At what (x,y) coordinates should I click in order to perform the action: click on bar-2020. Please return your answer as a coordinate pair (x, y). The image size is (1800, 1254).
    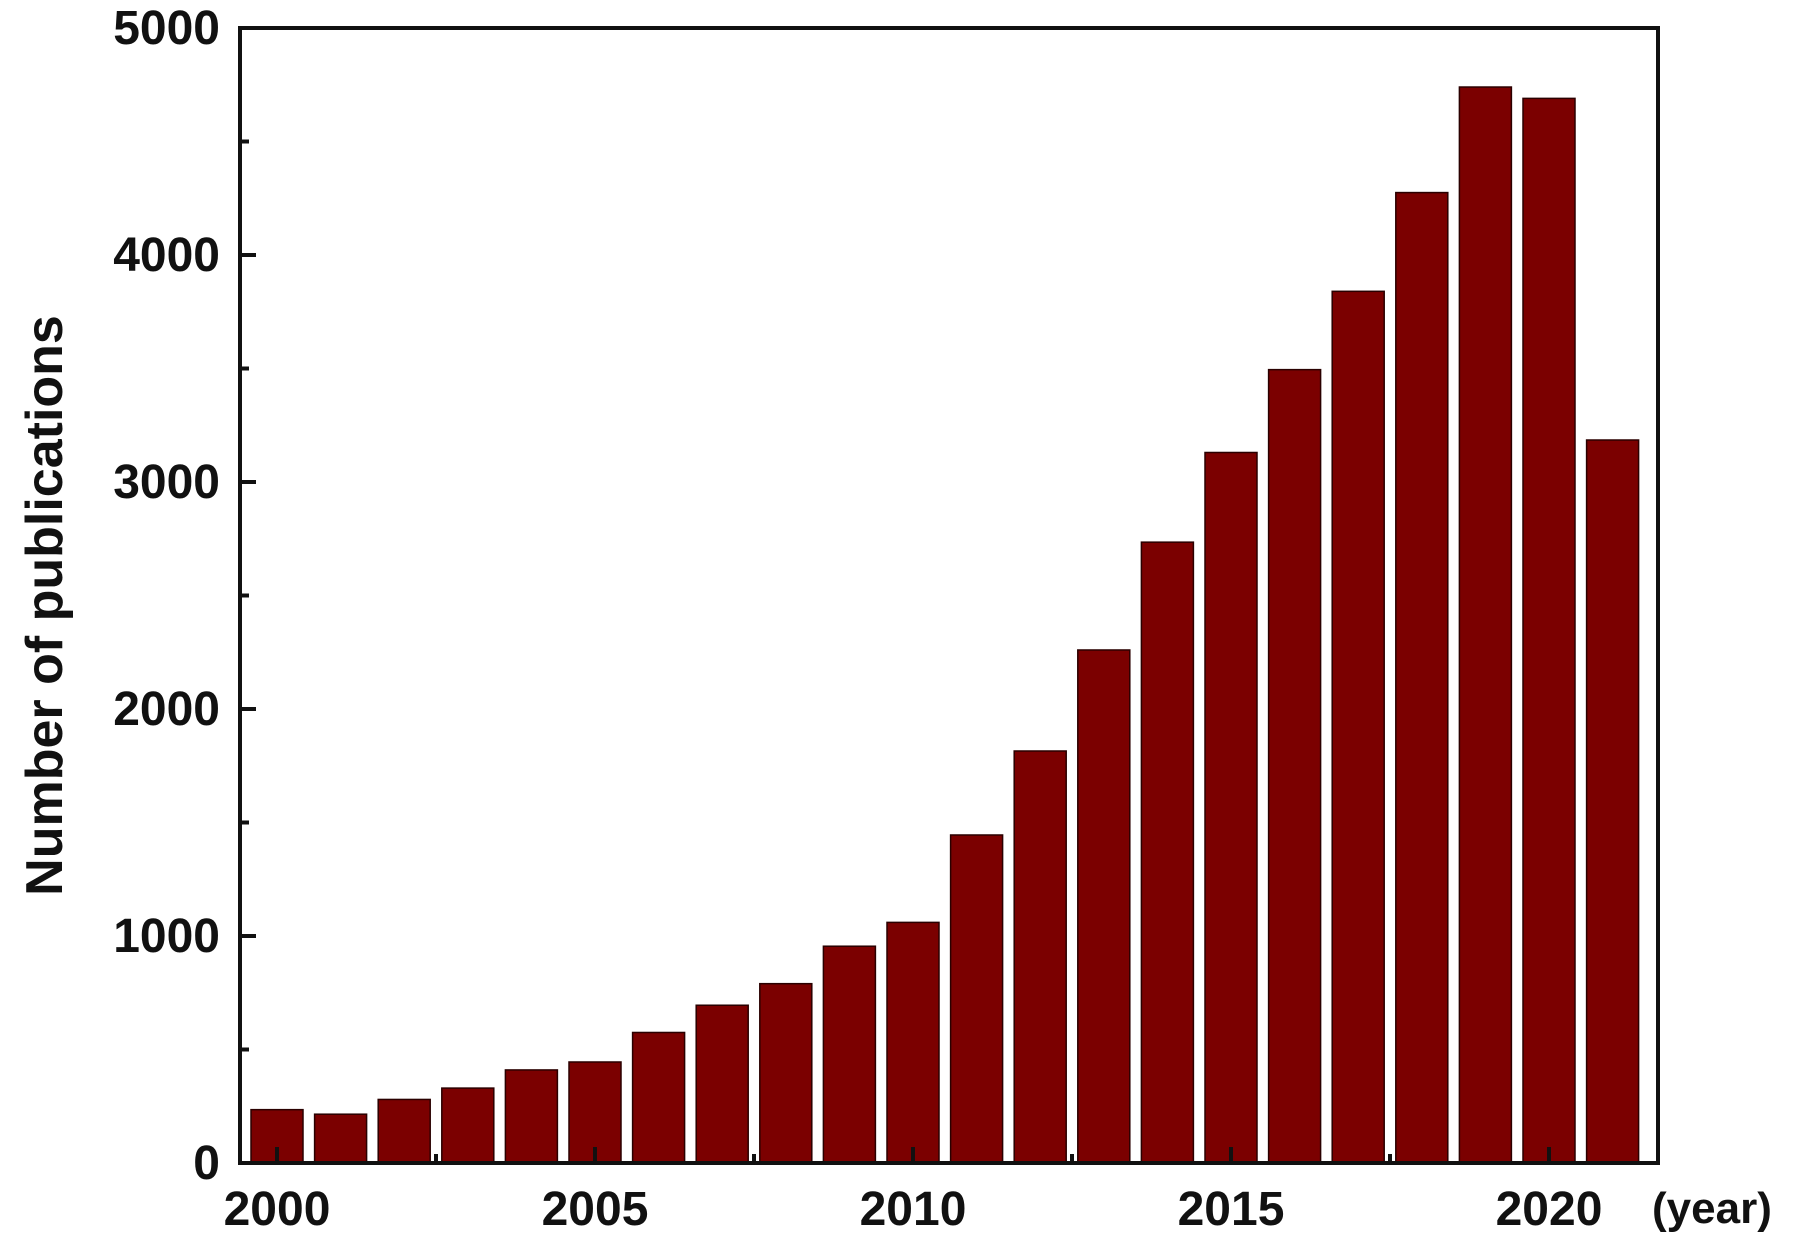
    Looking at the image, I should click on (1549, 630).